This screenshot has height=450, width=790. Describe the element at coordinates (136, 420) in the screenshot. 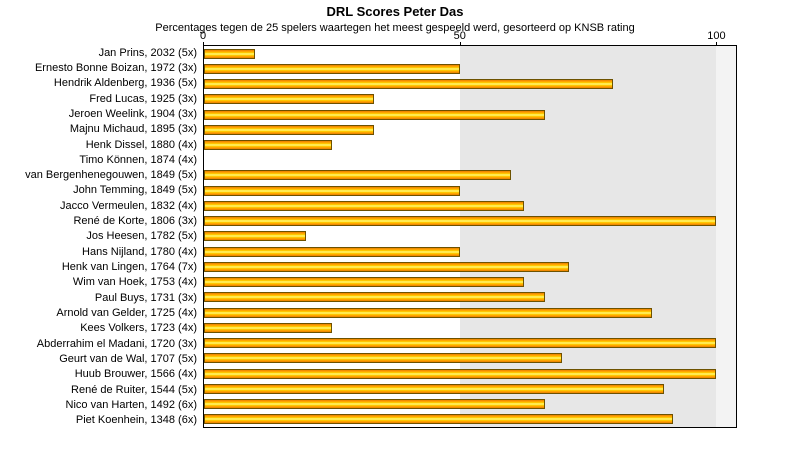

I see `player-label: Piet Koenhein, 1348 (6x)` at that location.